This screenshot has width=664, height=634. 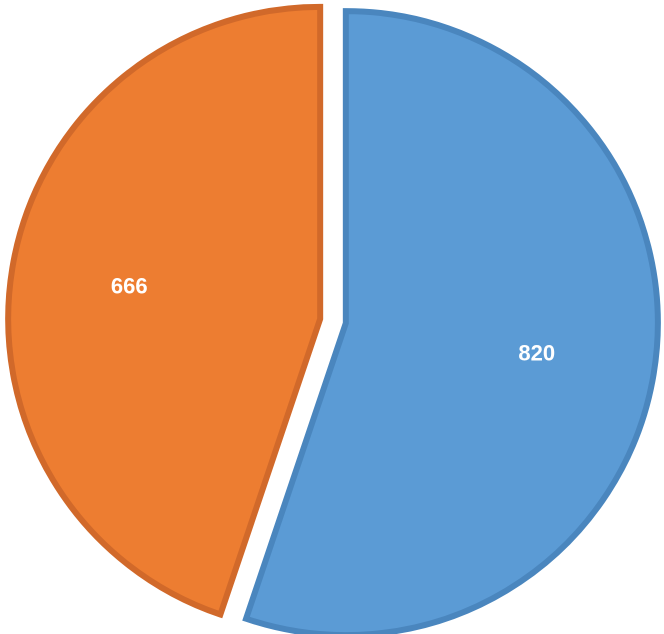 I want to click on pie-slice-label: 666, so click(x=129, y=285).